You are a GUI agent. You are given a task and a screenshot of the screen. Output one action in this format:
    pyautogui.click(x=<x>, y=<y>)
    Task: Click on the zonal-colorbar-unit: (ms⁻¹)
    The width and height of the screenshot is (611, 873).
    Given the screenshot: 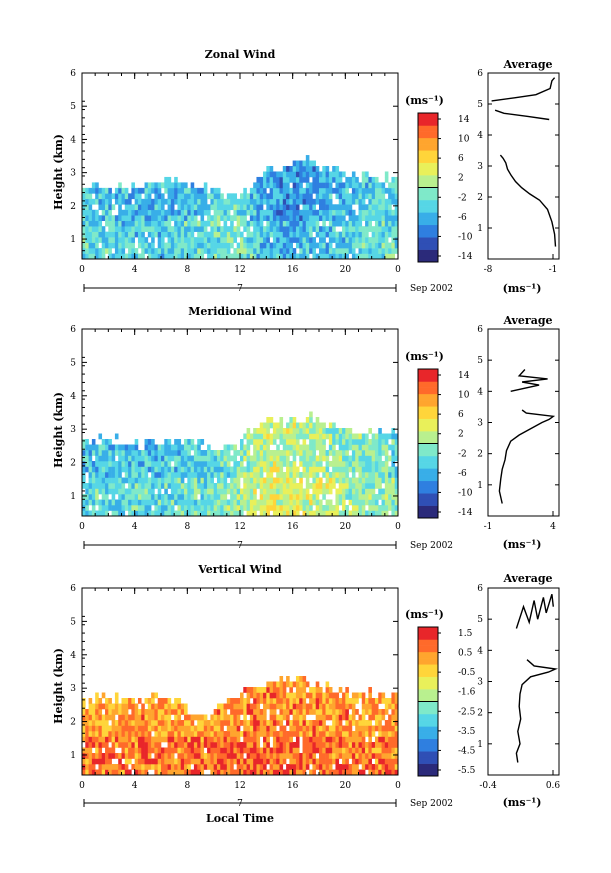 What is the action you would take?
    pyautogui.click(x=424, y=100)
    